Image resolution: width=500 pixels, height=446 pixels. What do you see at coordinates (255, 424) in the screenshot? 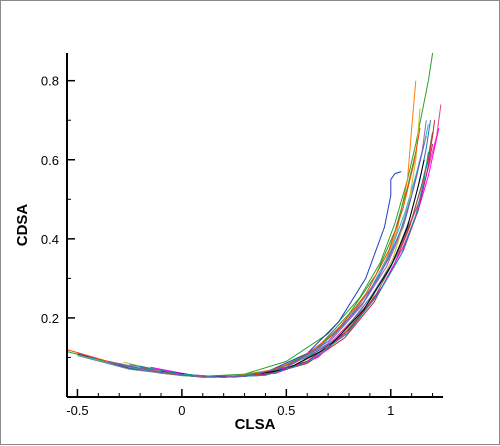
I see `x-axis-title: CLSA` at bounding box center [255, 424].